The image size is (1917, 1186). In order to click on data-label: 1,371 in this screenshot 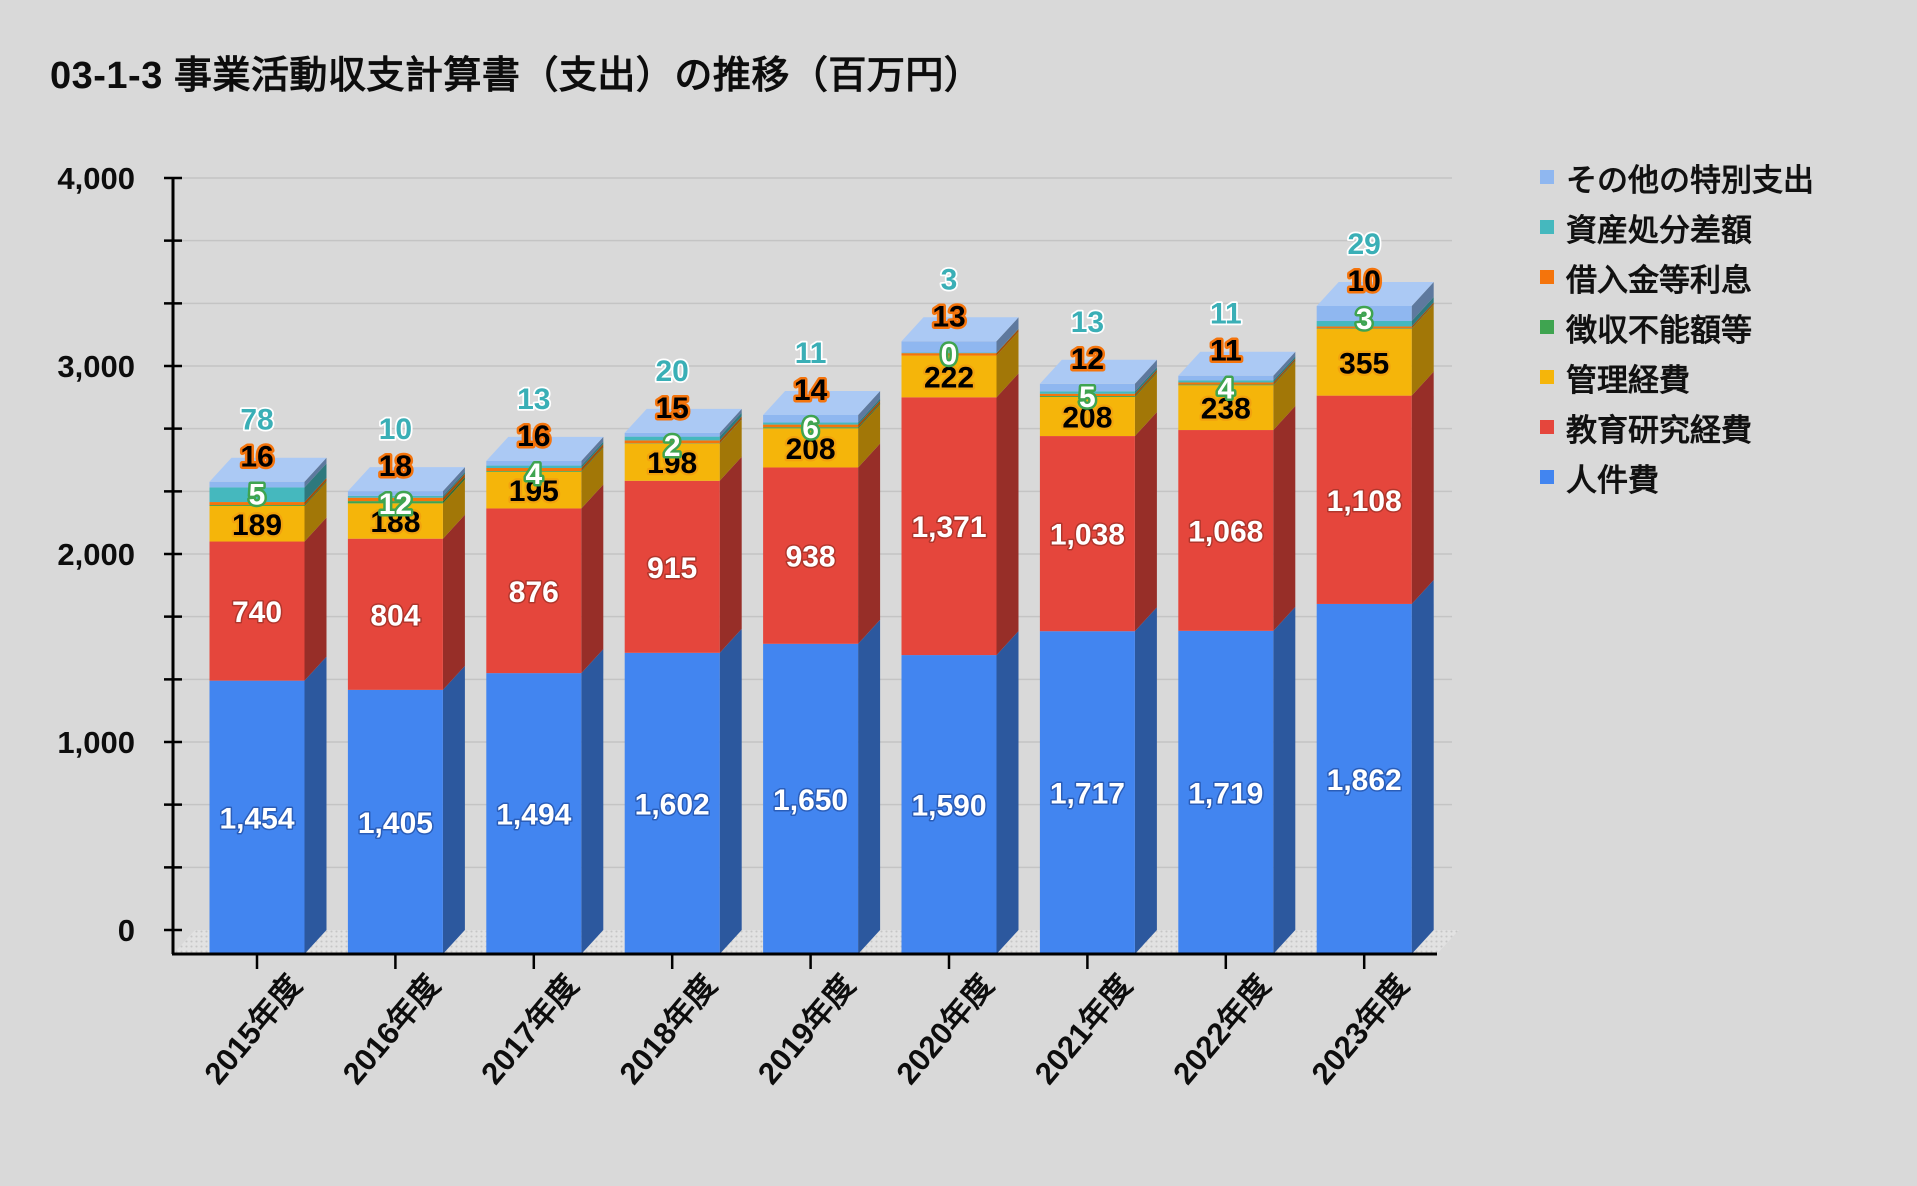, I will do `click(948, 527)`.